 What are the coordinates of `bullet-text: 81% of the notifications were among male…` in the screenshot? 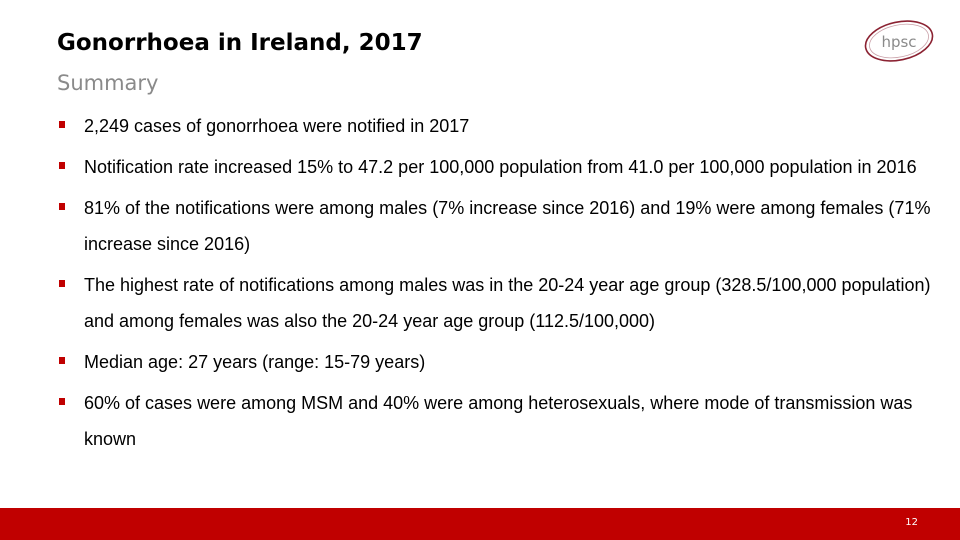 It's located at (507, 226).